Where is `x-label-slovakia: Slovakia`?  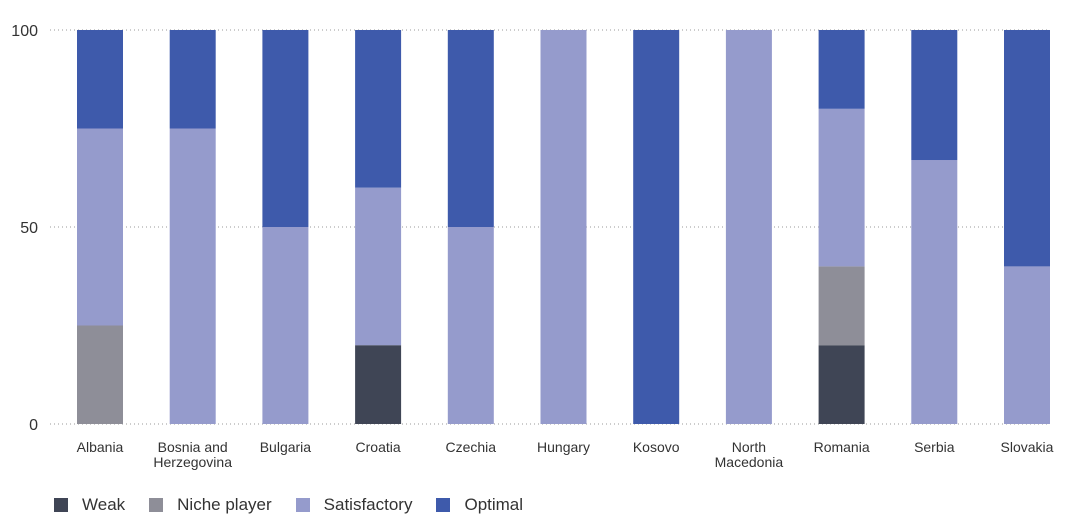
x-label-slovakia: Slovakia is located at coordinates (1027, 447).